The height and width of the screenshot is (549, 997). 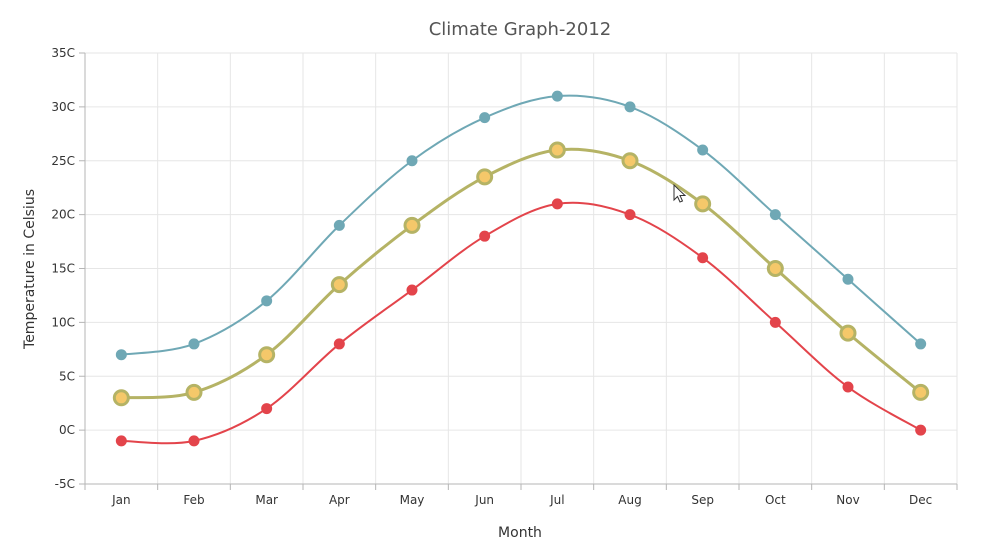 What do you see at coordinates (193, 500) in the screenshot?
I see `x-tick-label: Feb` at bounding box center [193, 500].